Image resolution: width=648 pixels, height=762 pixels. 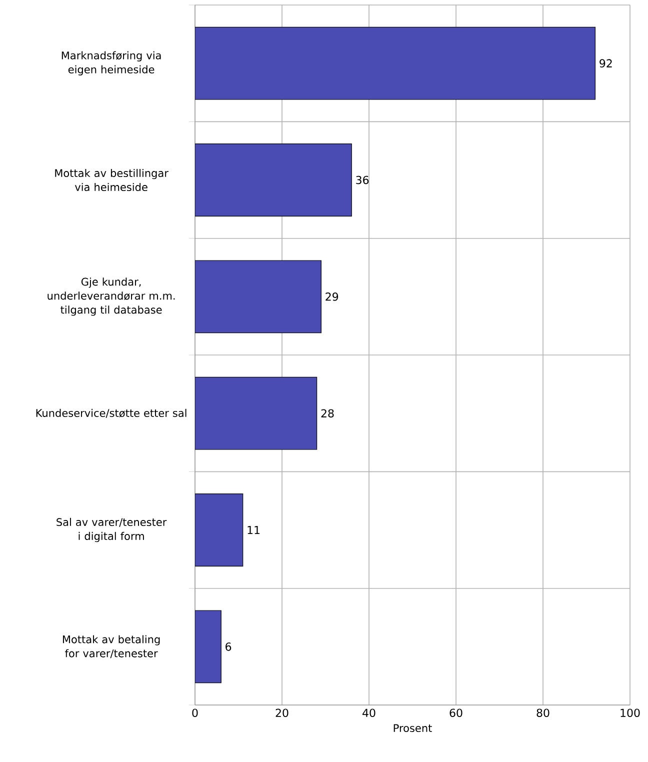 What do you see at coordinates (111, 63) in the screenshot?
I see `y-tick-label: Marknadsføring via eigen heimeside` at bounding box center [111, 63].